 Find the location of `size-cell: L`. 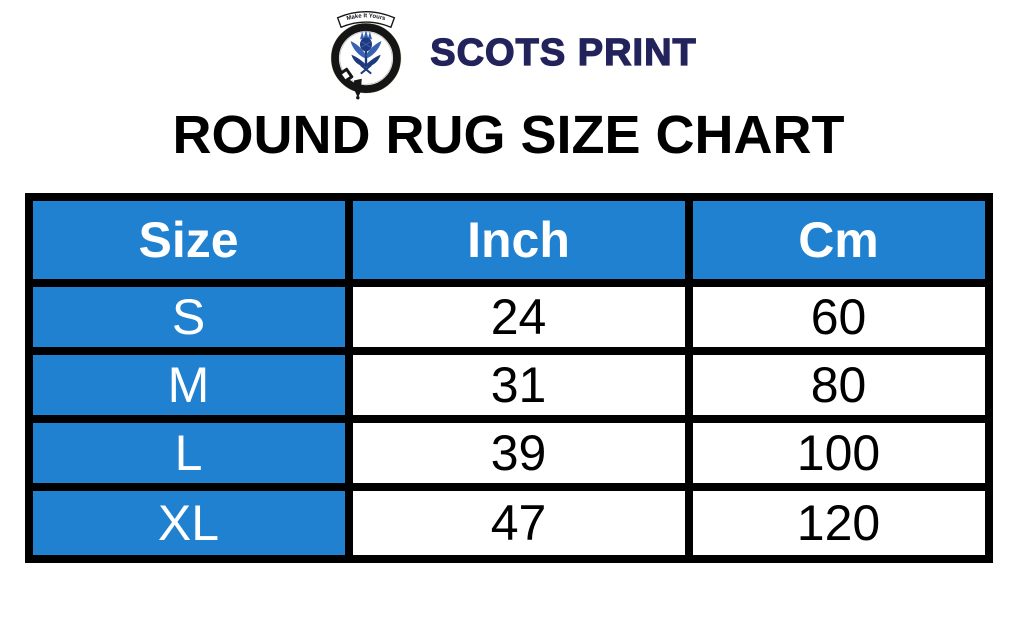

size-cell: L is located at coordinates (188, 453).